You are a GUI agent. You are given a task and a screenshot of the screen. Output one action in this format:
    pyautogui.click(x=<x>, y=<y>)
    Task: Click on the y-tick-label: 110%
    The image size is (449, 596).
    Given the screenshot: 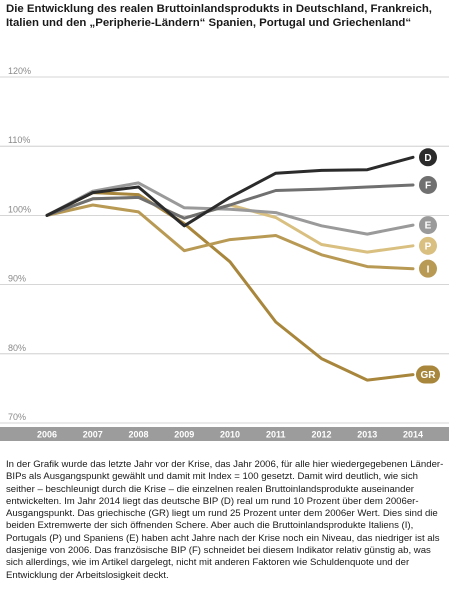 What is the action you would take?
    pyautogui.click(x=19, y=140)
    